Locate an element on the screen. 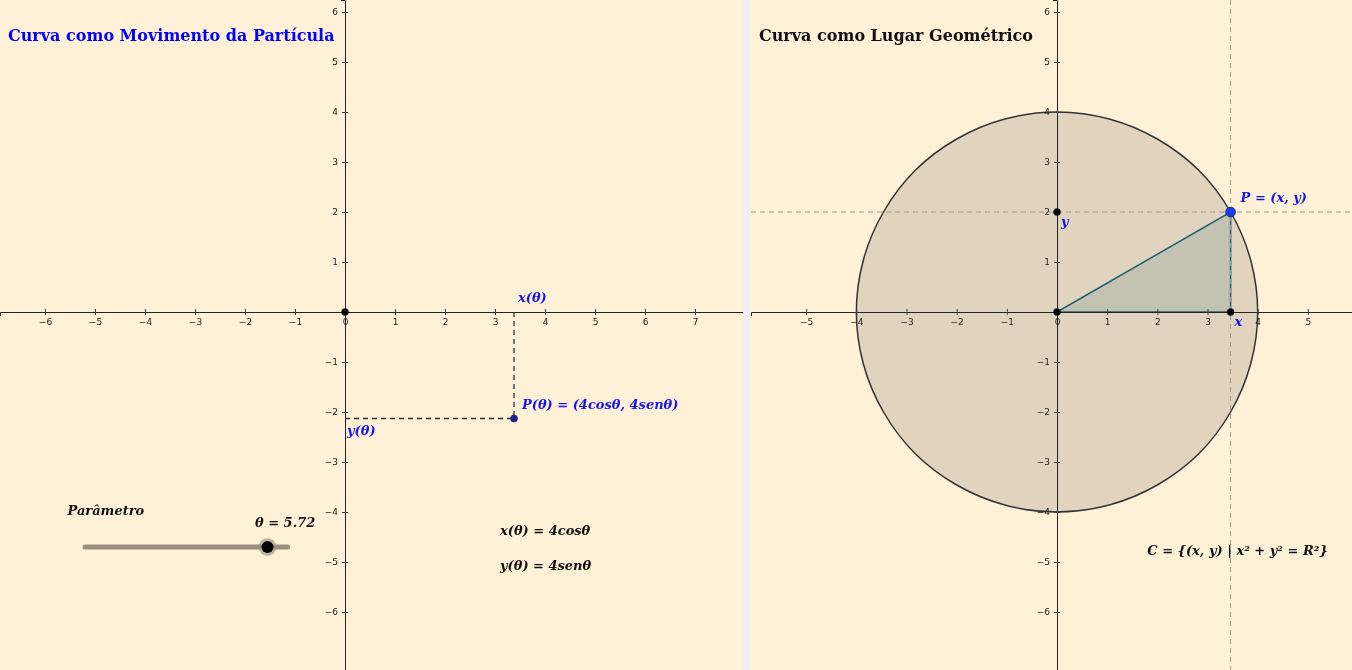 The width and height of the screenshot is (1352, 670). annotation: P = (x, y) is located at coordinates (1273, 197).